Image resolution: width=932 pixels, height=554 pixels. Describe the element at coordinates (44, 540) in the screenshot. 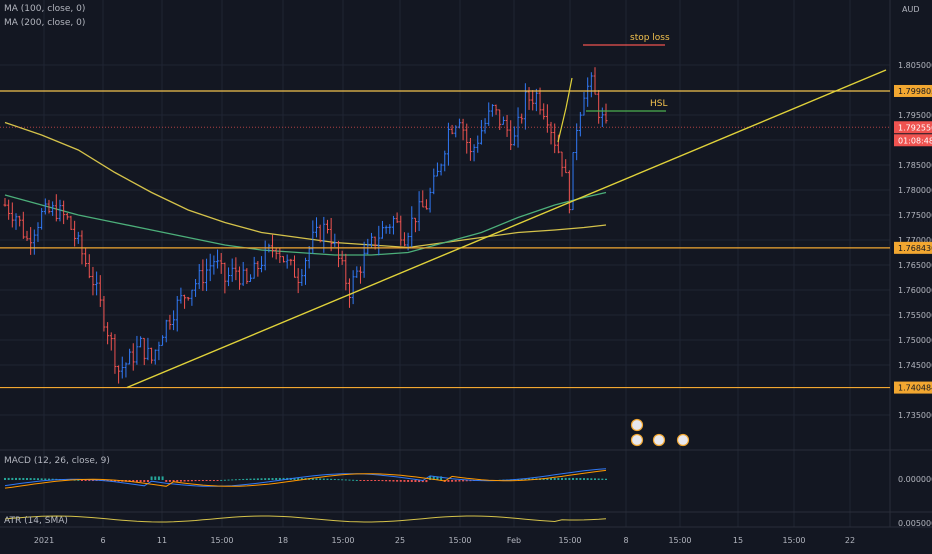

I see `time-axis-label: 2021` at that location.